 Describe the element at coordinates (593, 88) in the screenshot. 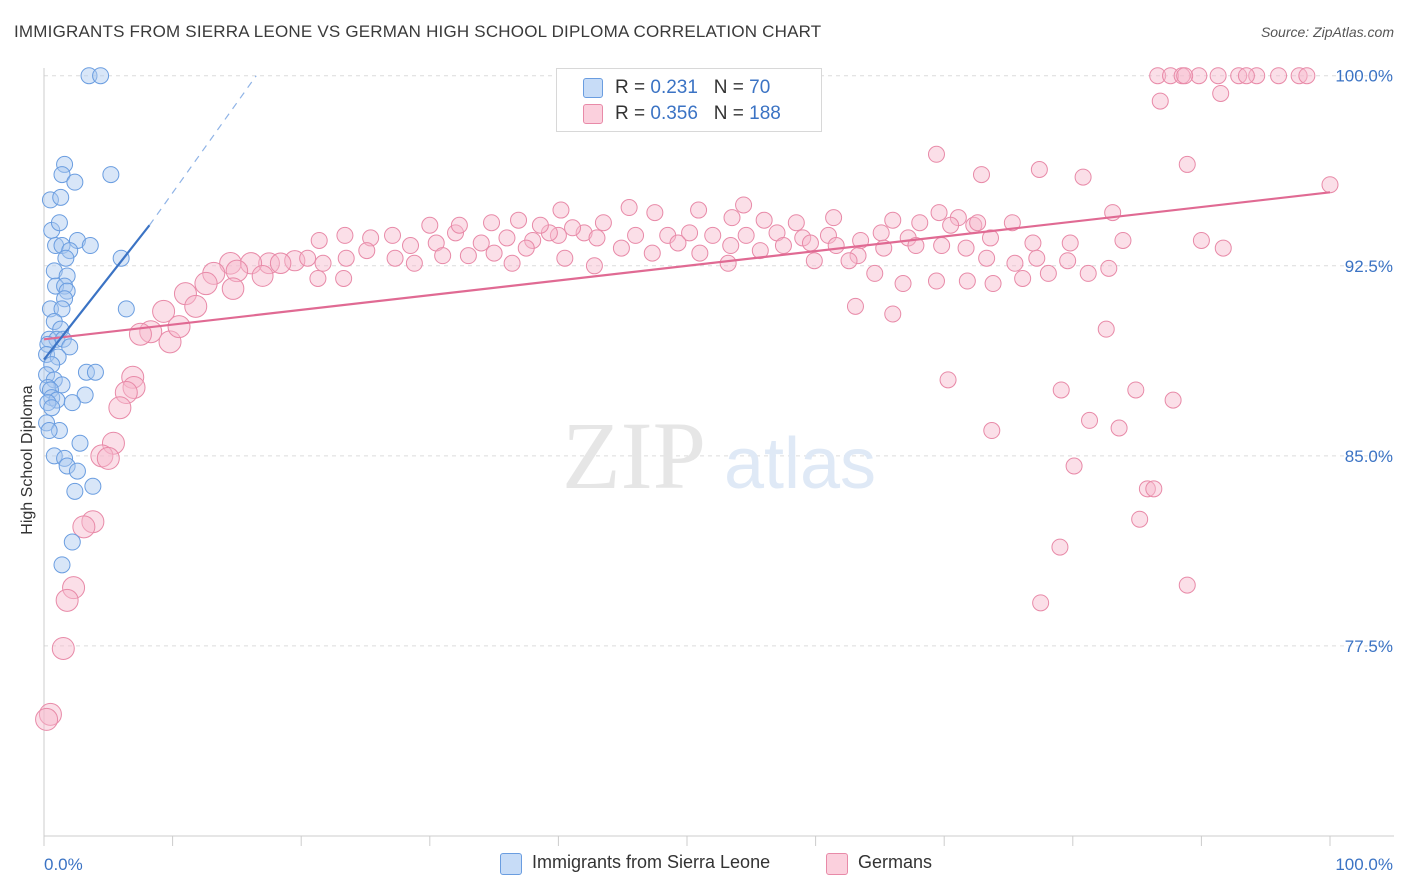

I see `legend-swatch-sierra-leone` at that location.